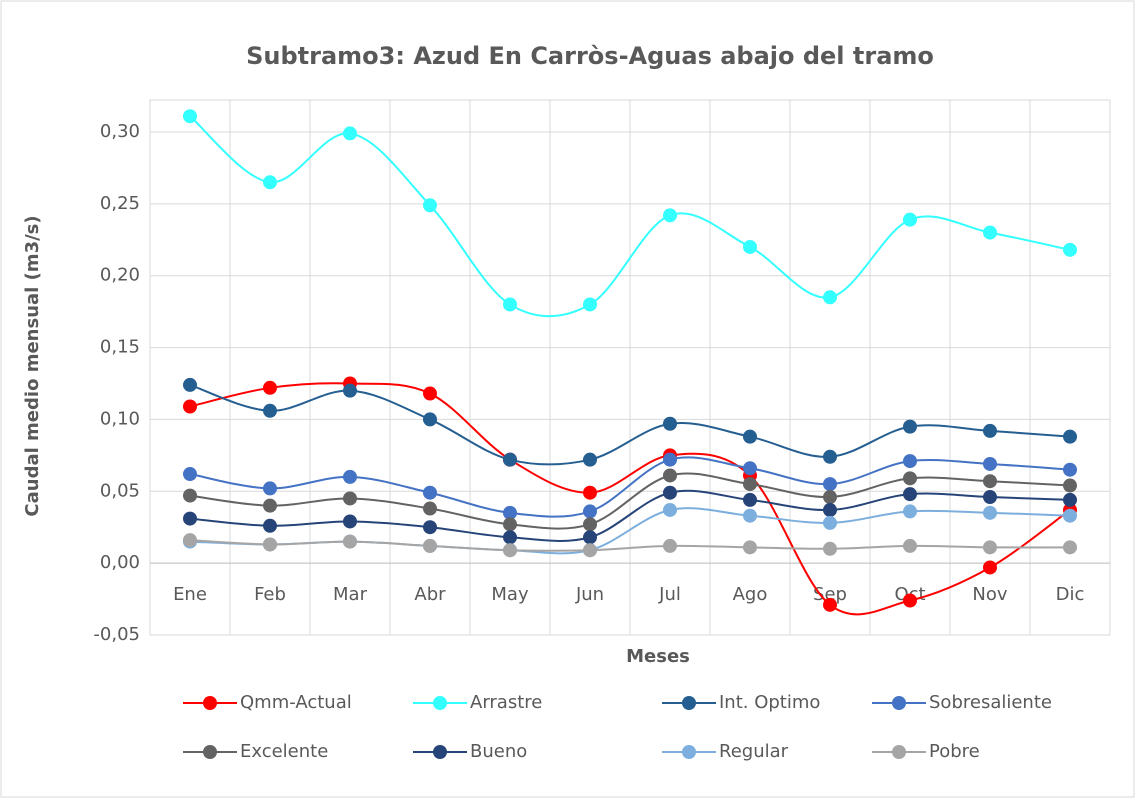 The image size is (1135, 798). I want to click on legend-label: Regular, so click(754, 751).